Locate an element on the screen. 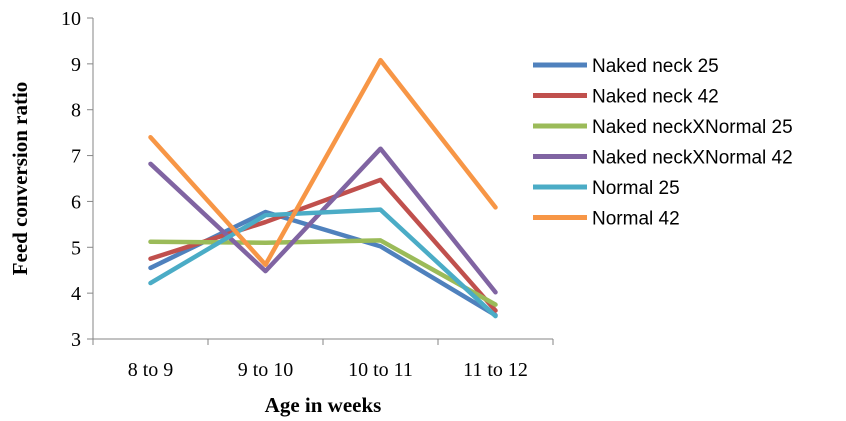  y-axis-ticks: 3 4 5 6 7 8 9 10 is located at coordinates (77, 179).